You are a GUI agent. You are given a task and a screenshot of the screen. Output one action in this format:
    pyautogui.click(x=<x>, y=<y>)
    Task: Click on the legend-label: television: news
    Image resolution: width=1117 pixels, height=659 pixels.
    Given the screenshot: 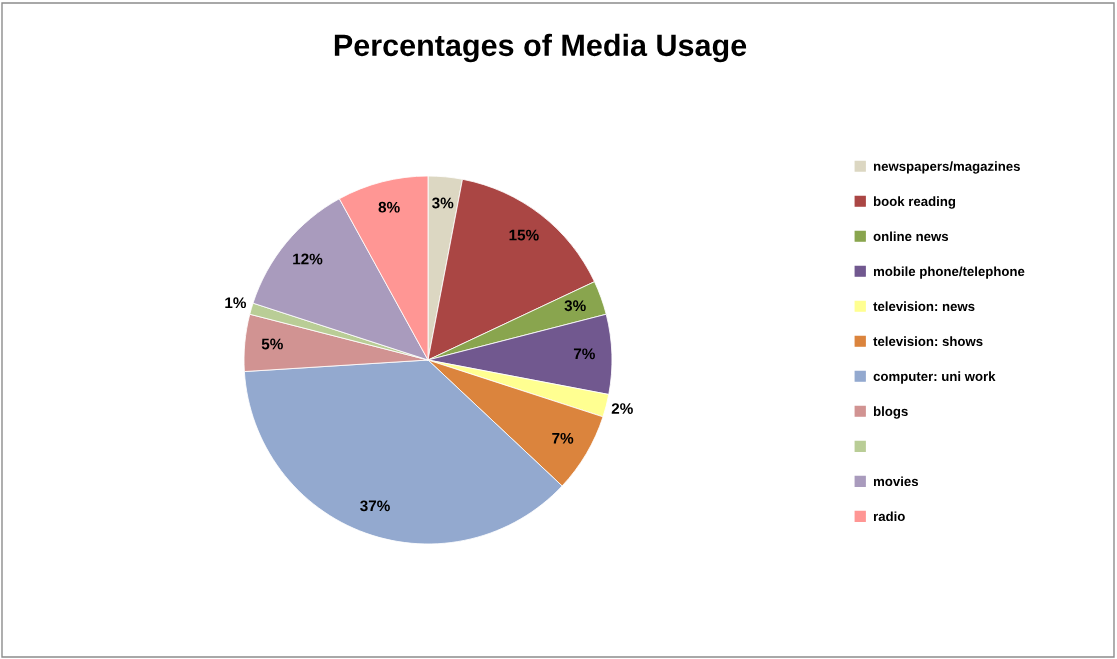 What is the action you would take?
    pyautogui.click(x=924, y=306)
    